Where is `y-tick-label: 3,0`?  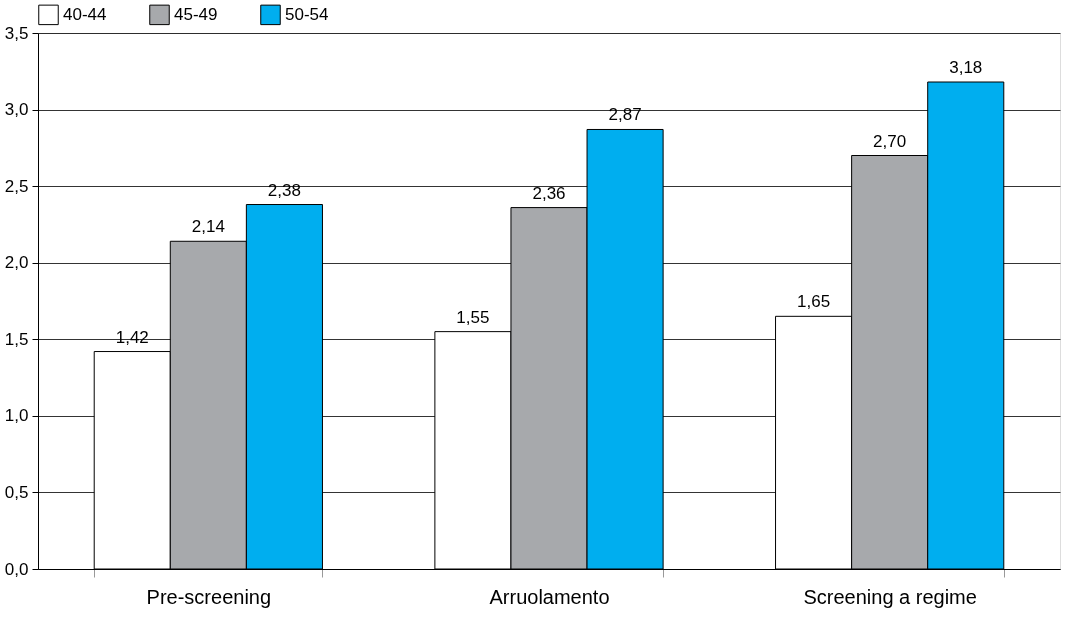
y-tick-label: 3,0 is located at coordinates (16, 110).